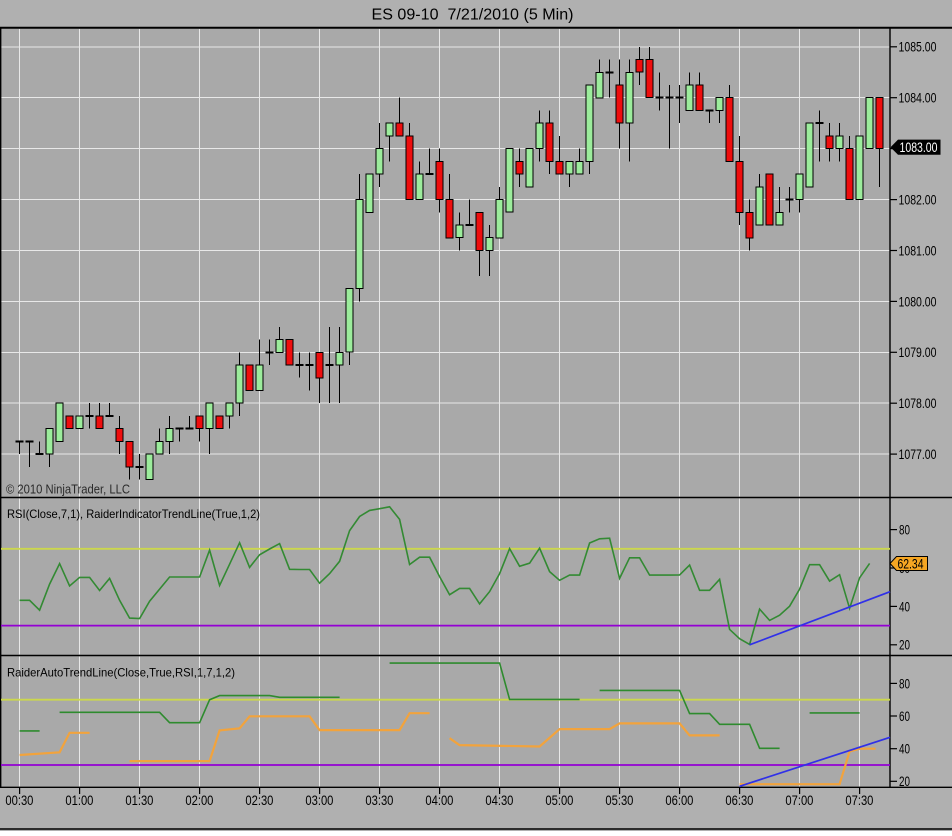 The height and width of the screenshot is (836, 952). Describe the element at coordinates (918, 301) in the screenshot. I see `svg-text: 1080.00` at that location.